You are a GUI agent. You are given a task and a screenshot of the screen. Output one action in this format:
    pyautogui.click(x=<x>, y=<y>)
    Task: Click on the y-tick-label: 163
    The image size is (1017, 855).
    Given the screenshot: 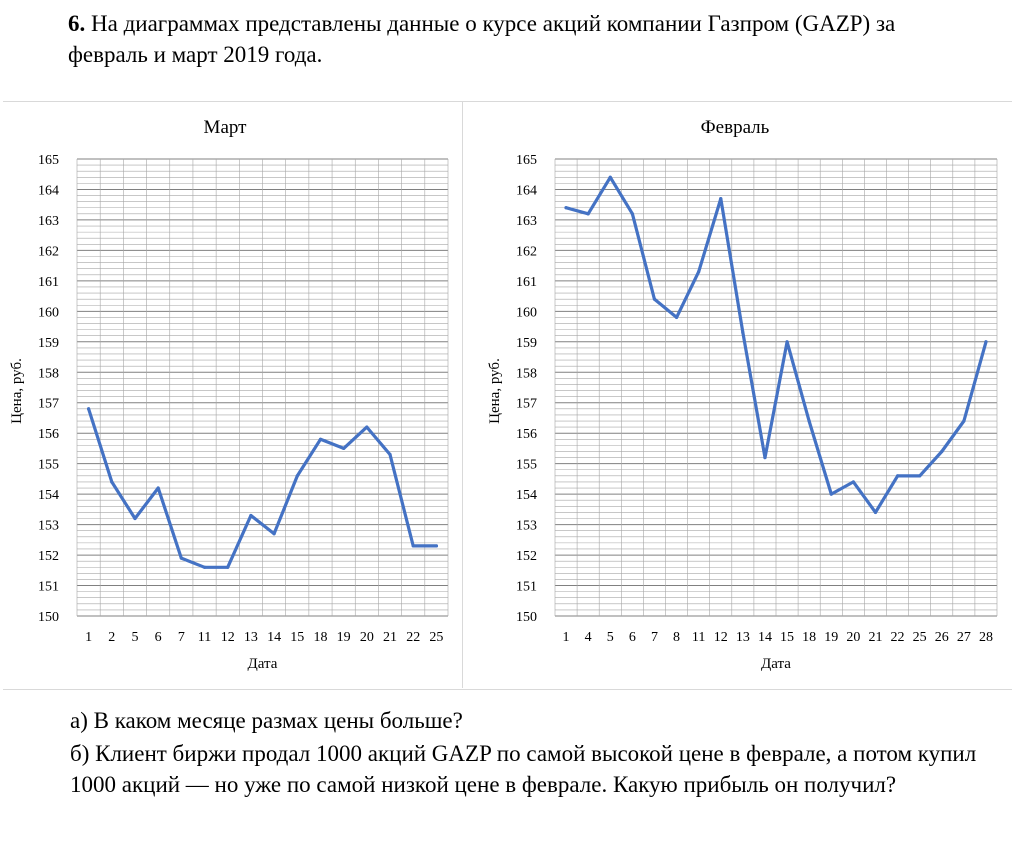 What is the action you would take?
    pyautogui.click(x=526, y=221)
    